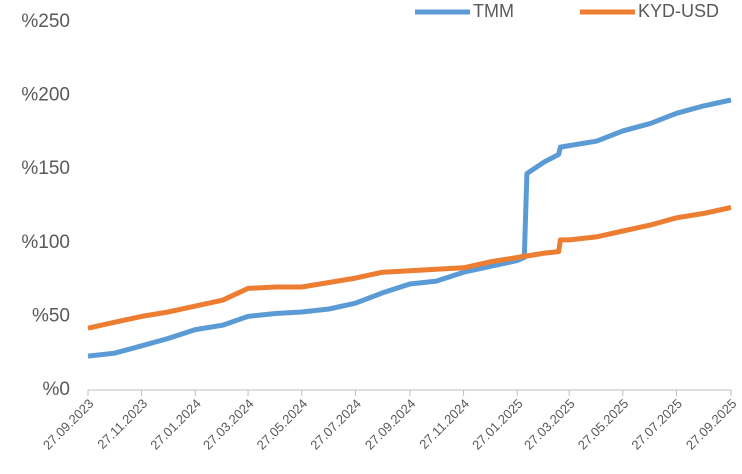 The image size is (742, 474). Describe the element at coordinates (45, 168) in the screenshot. I see `y-tick-label: %150` at that location.